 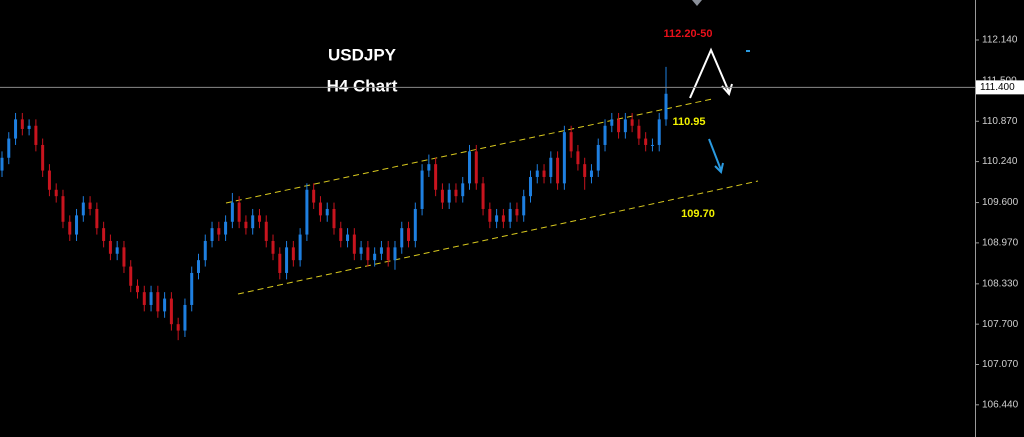 I want to click on y-tick-label: 106.440, so click(x=1000, y=404).